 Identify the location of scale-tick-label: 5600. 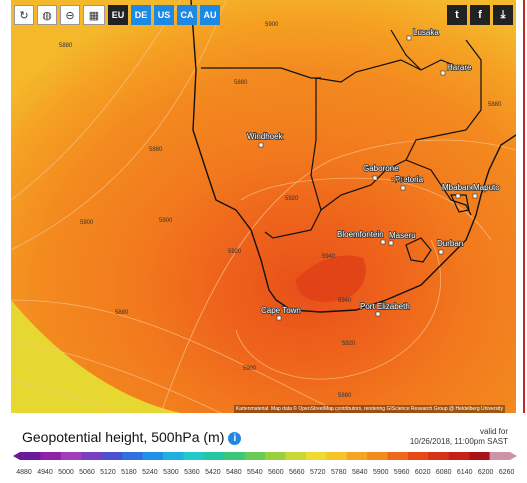
(276, 472).